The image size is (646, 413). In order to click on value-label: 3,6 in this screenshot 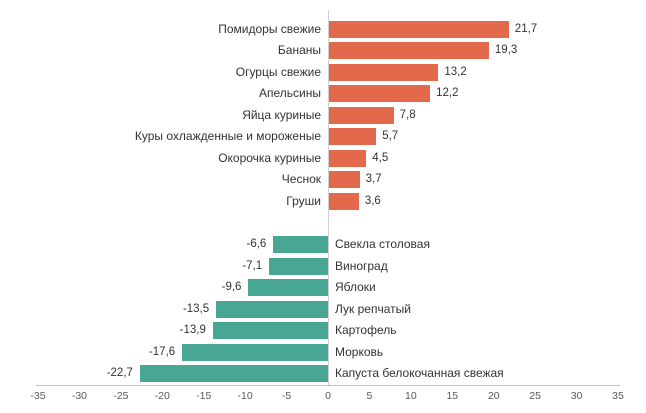, I will do `click(372, 200)`.